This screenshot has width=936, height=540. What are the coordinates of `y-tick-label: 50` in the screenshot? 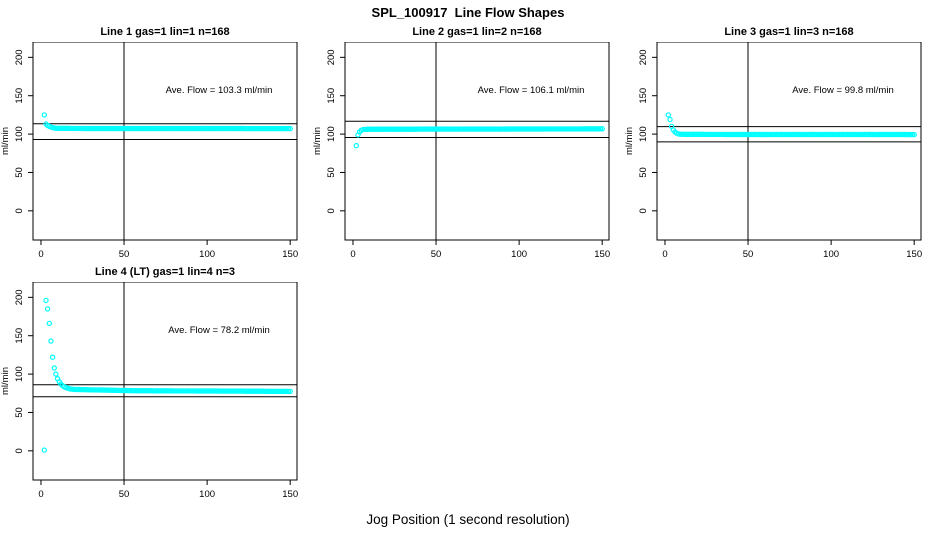 It's located at (19, 412).